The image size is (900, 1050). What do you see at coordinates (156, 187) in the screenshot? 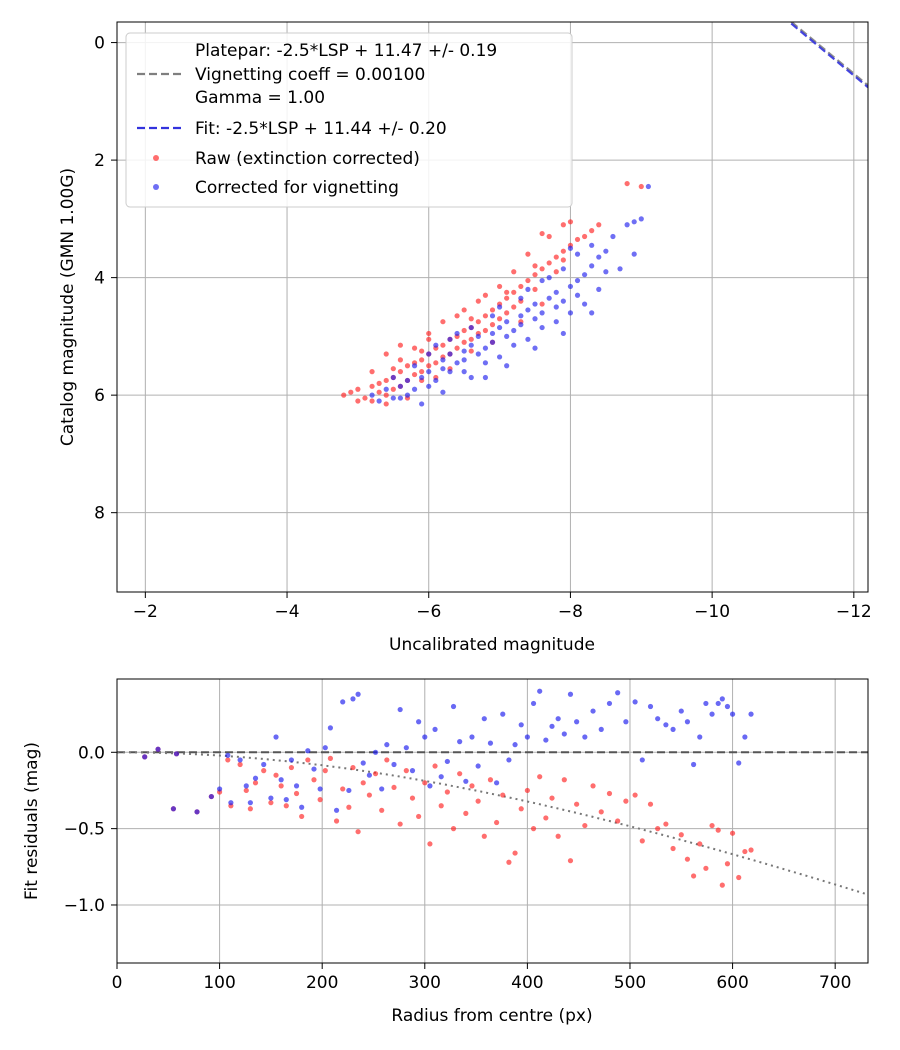
I see `legend-corrected-swatch` at bounding box center [156, 187].